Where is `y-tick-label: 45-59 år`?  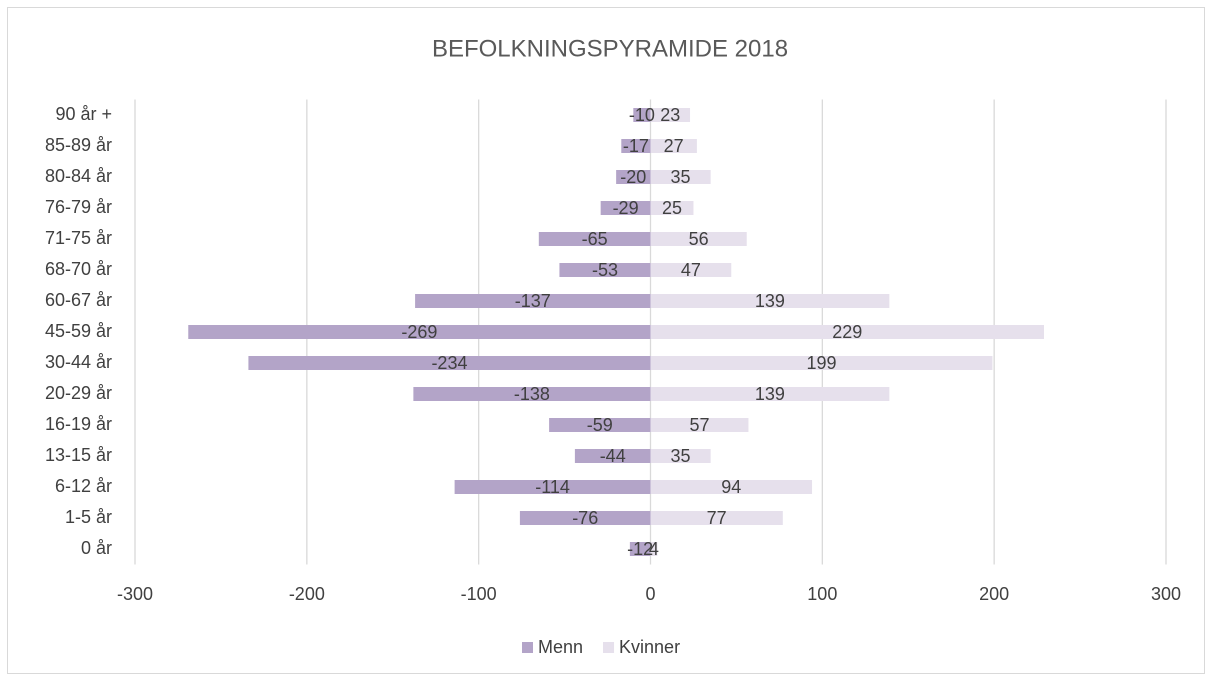 y-tick-label: 45-59 år is located at coordinates (78, 331).